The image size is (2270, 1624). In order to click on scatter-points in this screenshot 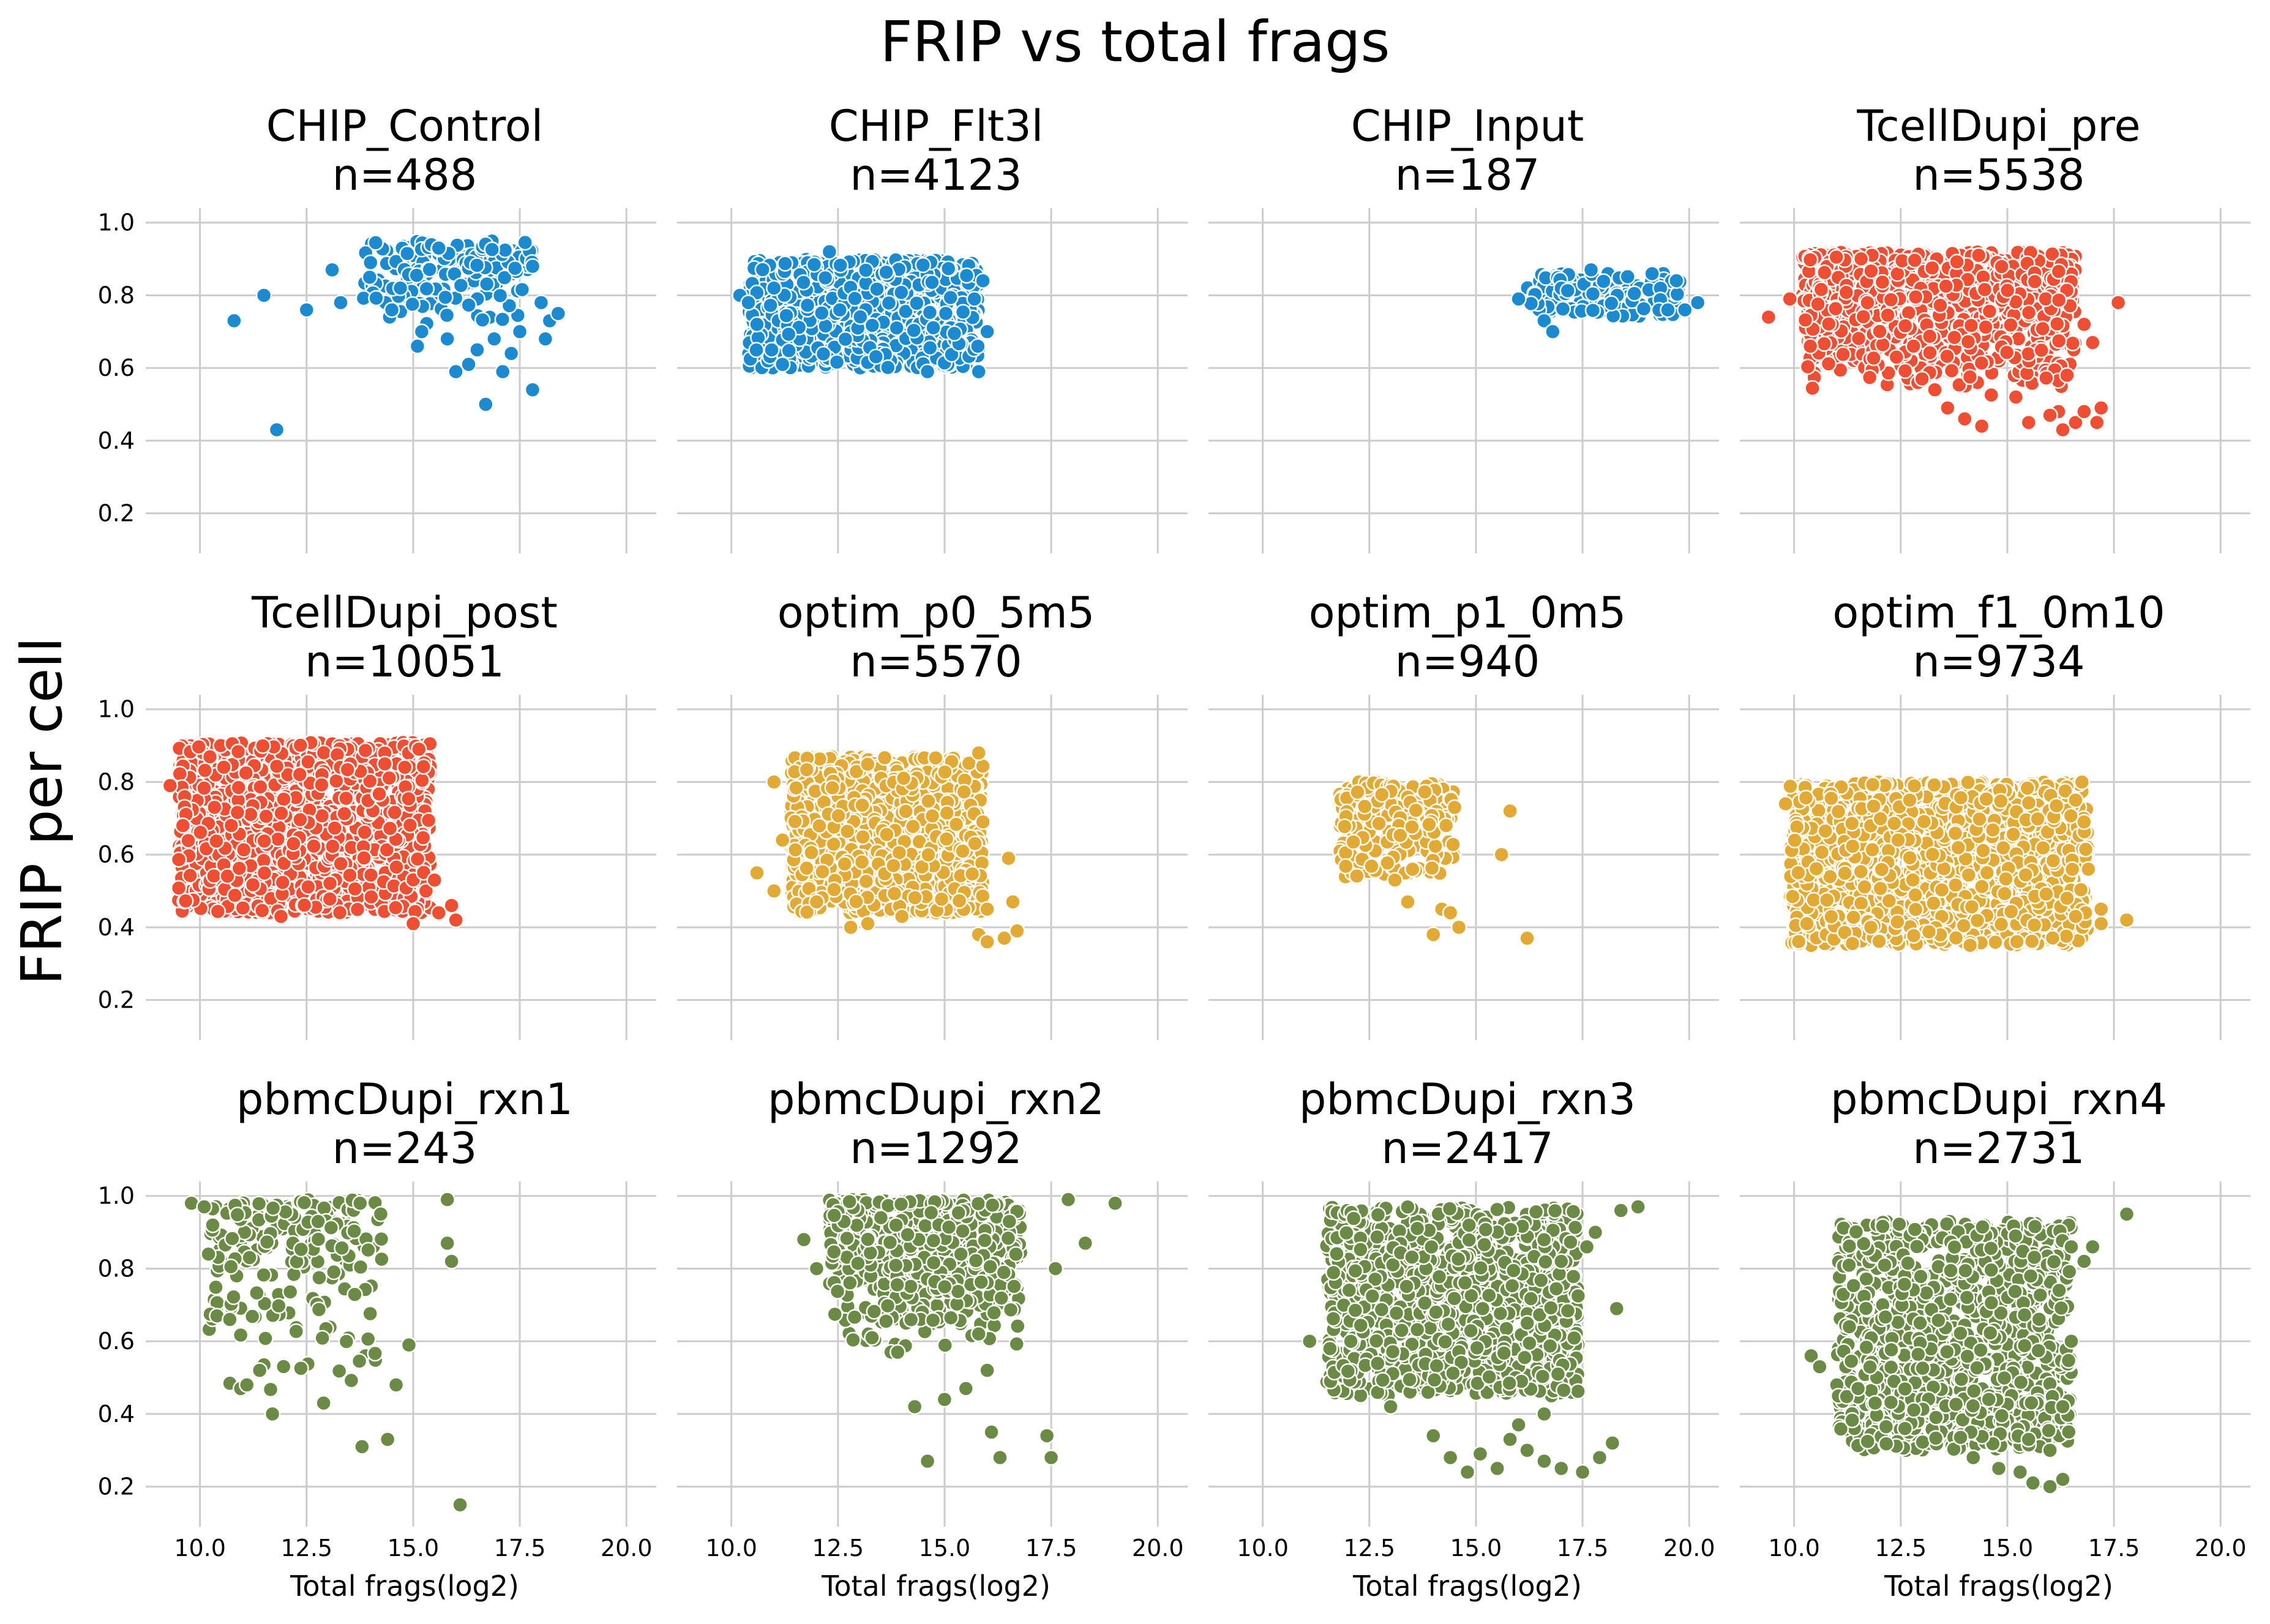, I will do `click(396, 335)`.